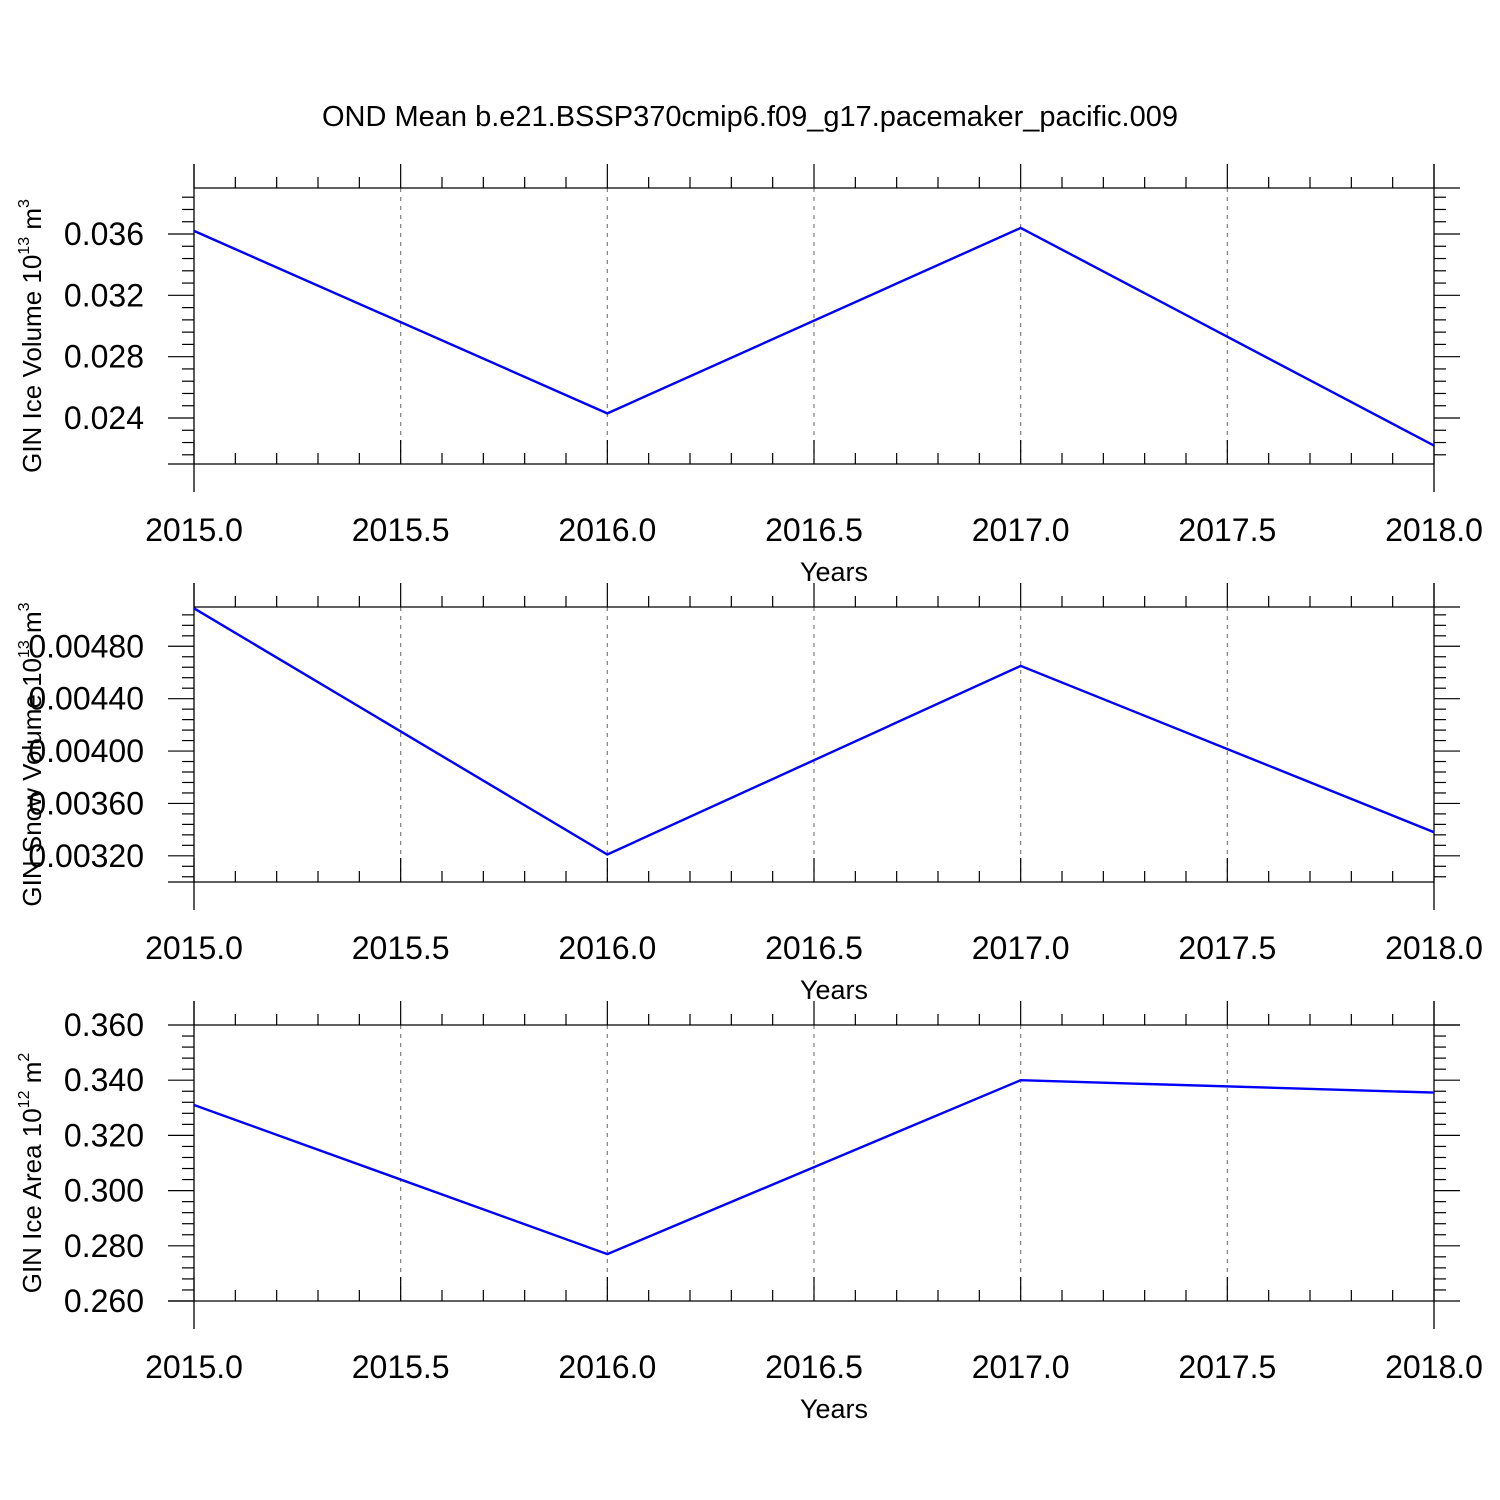  What do you see at coordinates (86, 646) in the screenshot?
I see `y-tick-label: 0.00480` at bounding box center [86, 646].